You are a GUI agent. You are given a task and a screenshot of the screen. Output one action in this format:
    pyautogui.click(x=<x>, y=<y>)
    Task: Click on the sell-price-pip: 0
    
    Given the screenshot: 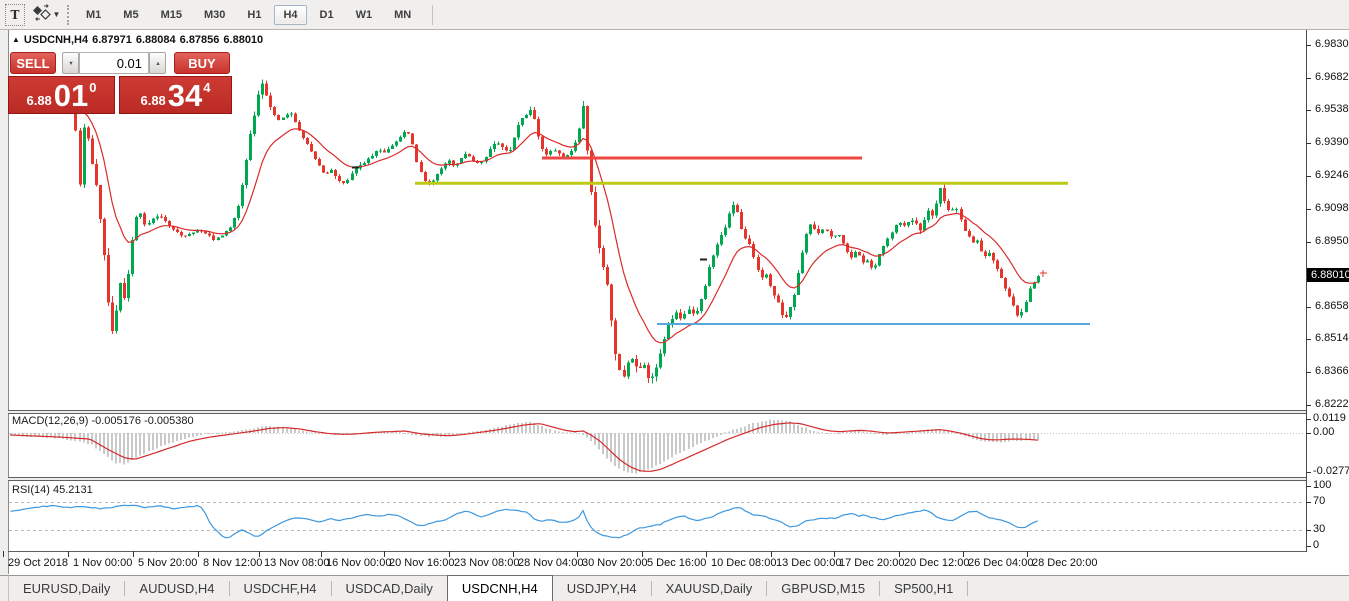 What is the action you would take?
    pyautogui.click(x=93, y=87)
    